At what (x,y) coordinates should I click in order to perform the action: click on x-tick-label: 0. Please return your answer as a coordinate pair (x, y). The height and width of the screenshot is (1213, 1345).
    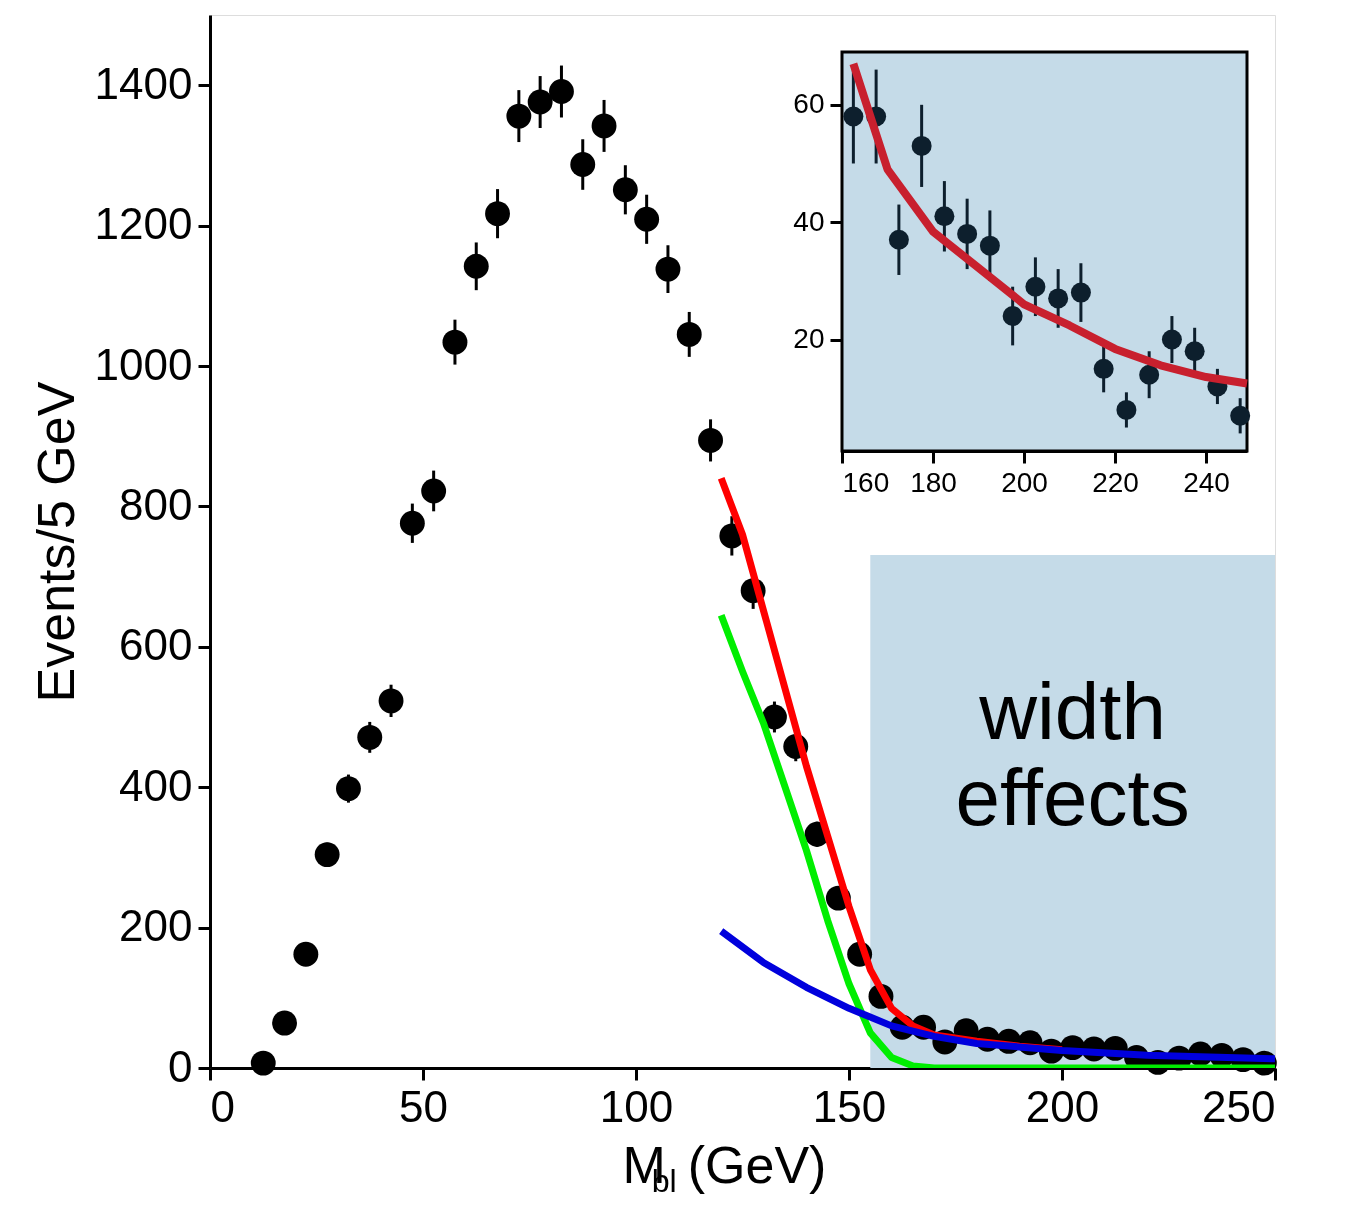
    Looking at the image, I should click on (222, 1106).